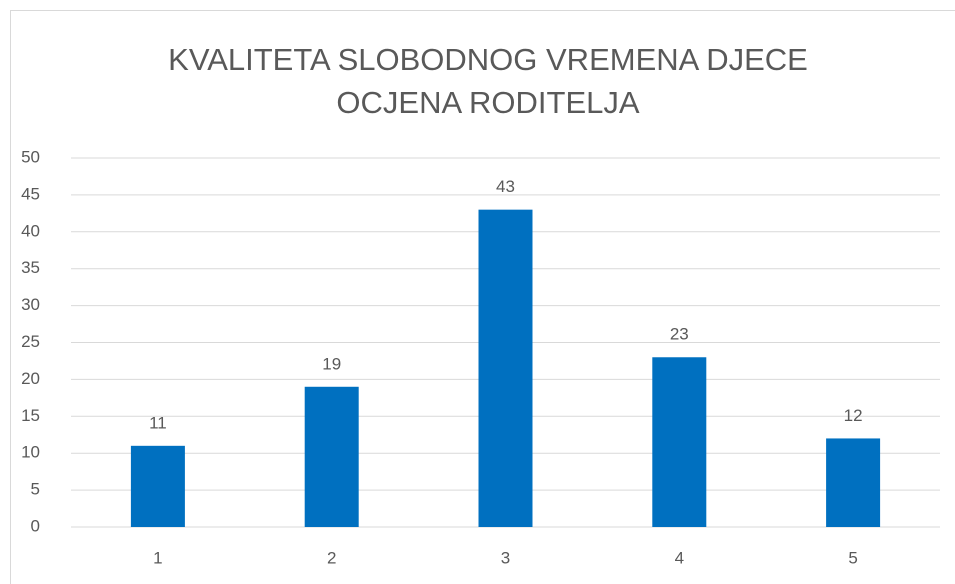 Image resolution: width=955 pixels, height=584 pixels. I want to click on y-tick-label: 25, so click(30, 341).